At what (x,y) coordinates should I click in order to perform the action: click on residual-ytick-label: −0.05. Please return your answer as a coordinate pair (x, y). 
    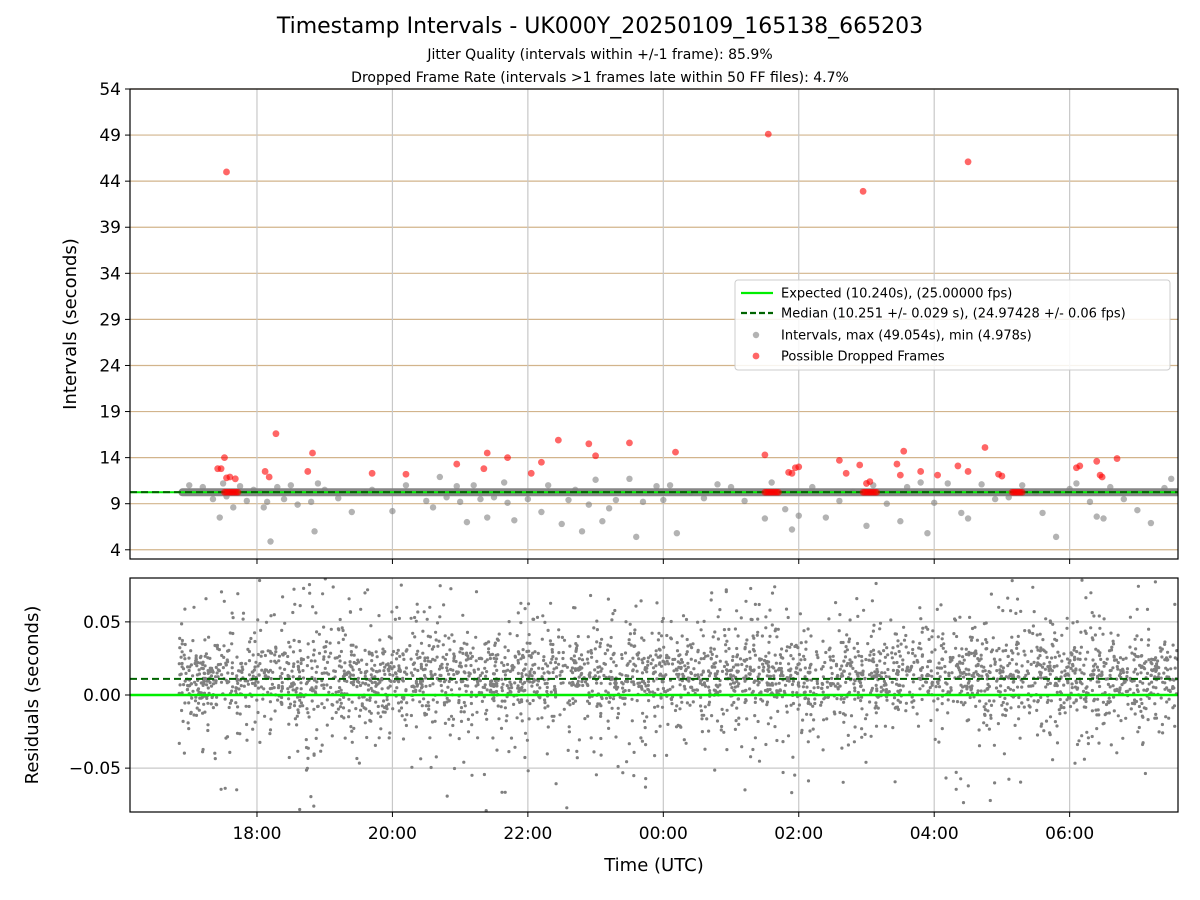
    Looking at the image, I should click on (95, 769).